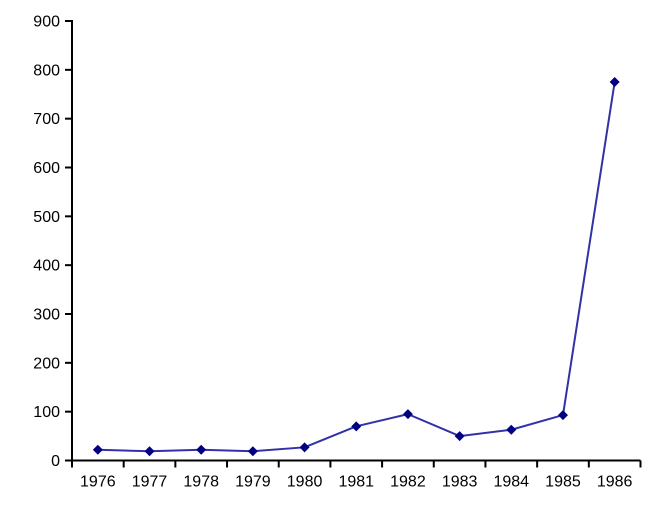  I want to click on y-tick-label: 900, so click(46, 22).